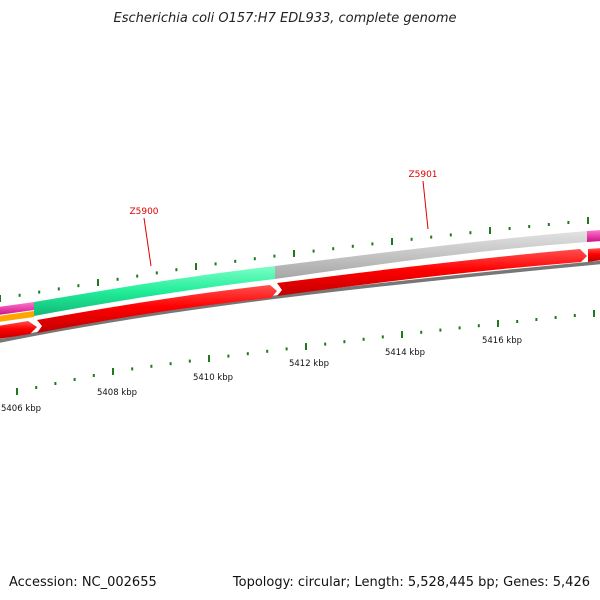 The image size is (600, 600). Describe the element at coordinates (83, 582) in the screenshot. I see `accession-text: Accession: NC_002655` at that location.